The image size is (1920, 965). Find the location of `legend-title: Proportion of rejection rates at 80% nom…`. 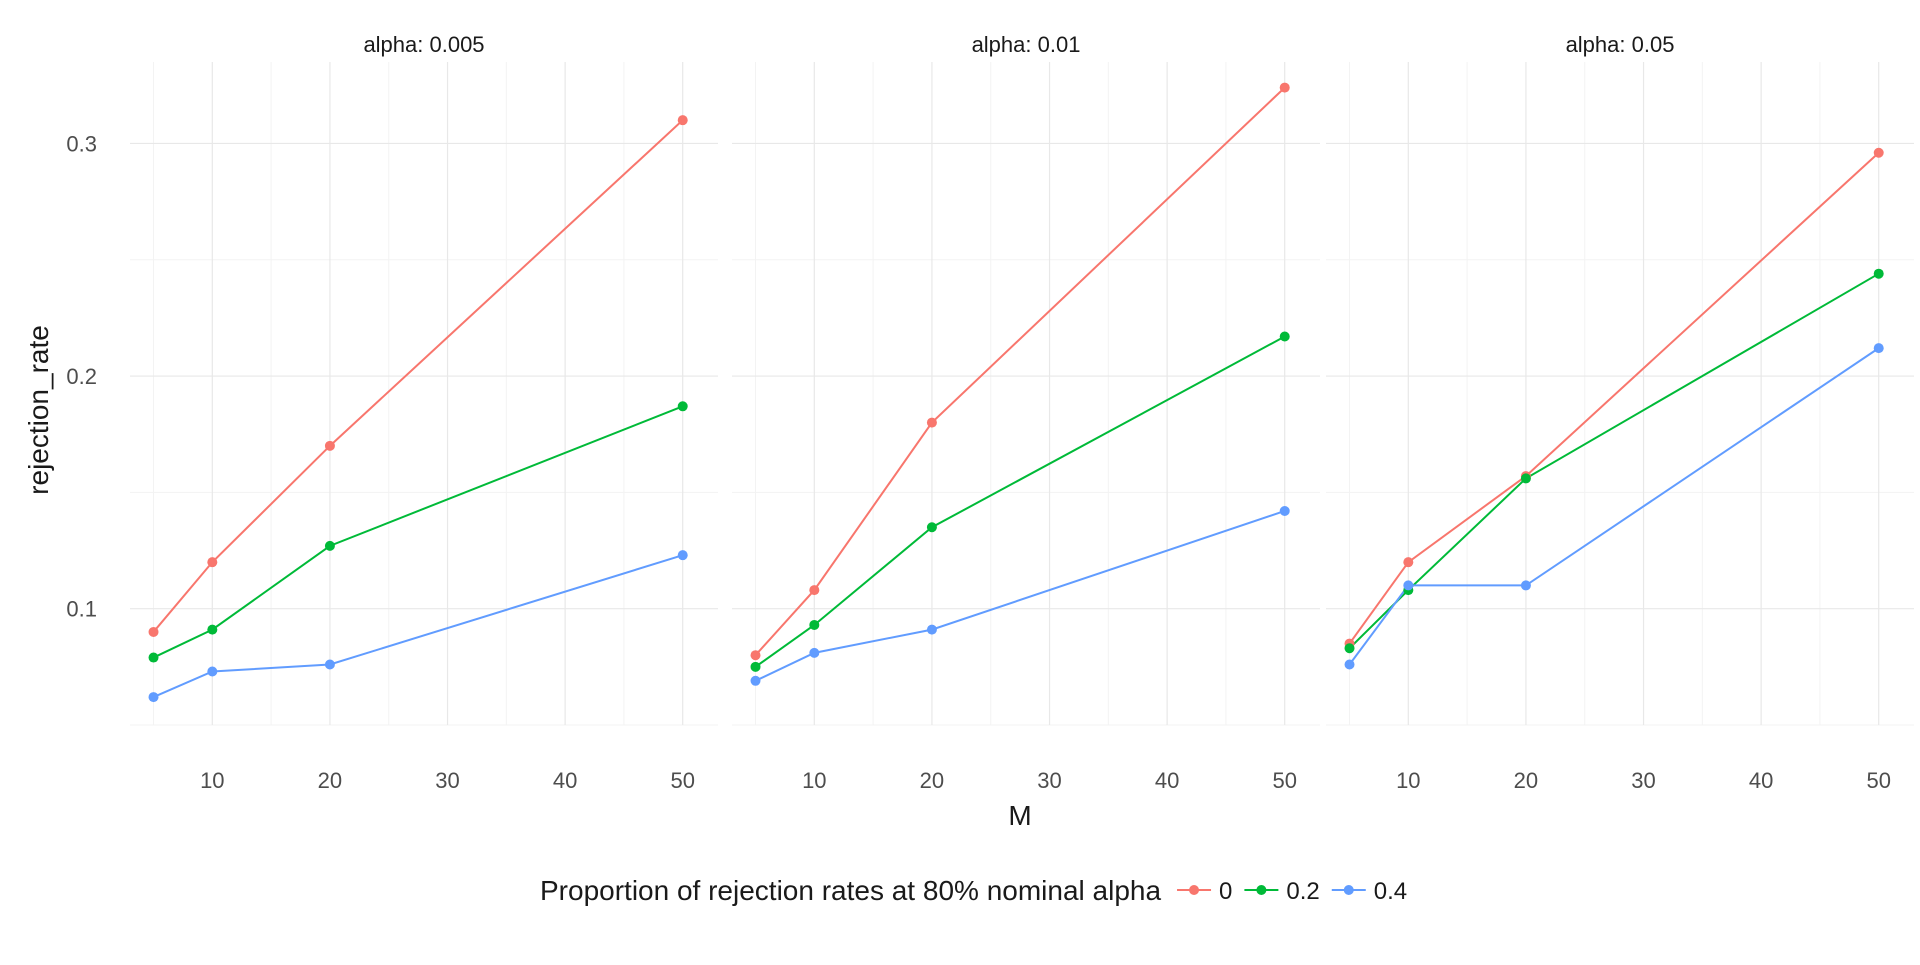

legend-title: Proportion of rejection rates at 80% nom… is located at coordinates (850, 890).